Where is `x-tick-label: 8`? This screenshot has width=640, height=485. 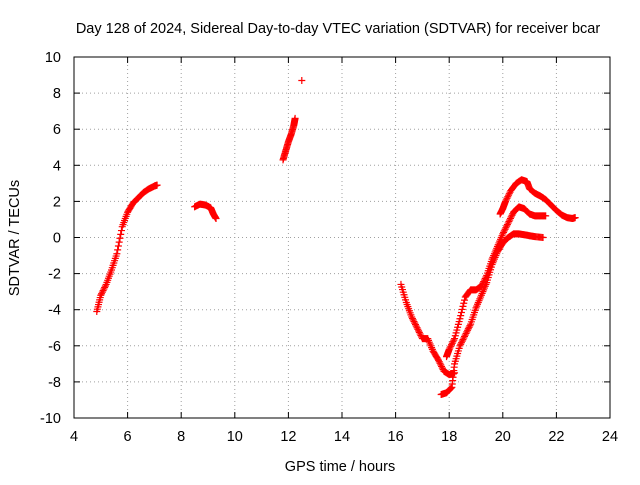
x-tick-label: 8 is located at coordinates (181, 437).